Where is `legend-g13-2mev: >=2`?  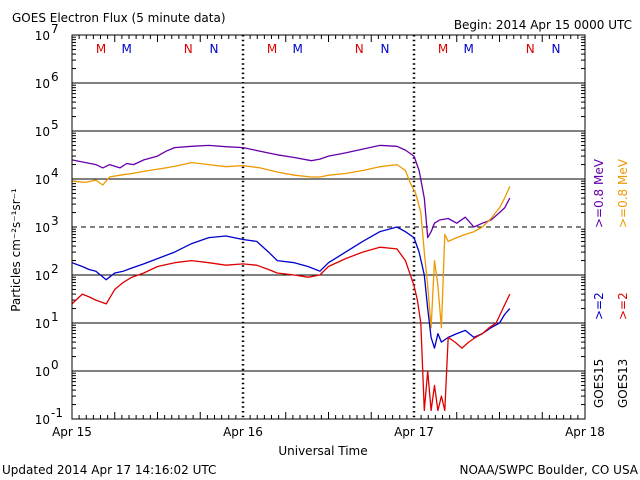
legend-g13-2mev: >=2 is located at coordinates (623, 306).